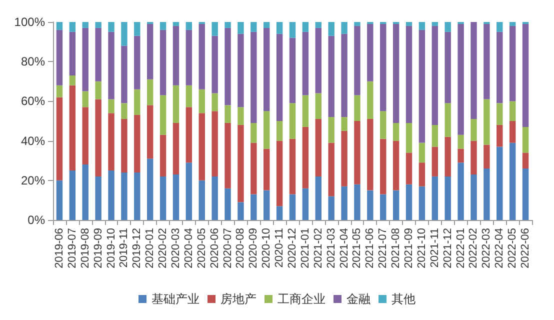 Image resolution: width=554 pixels, height=320 pixels. What do you see at coordinates (358, 299) in the screenshot?
I see `legend-label: 金融` at bounding box center [358, 299].